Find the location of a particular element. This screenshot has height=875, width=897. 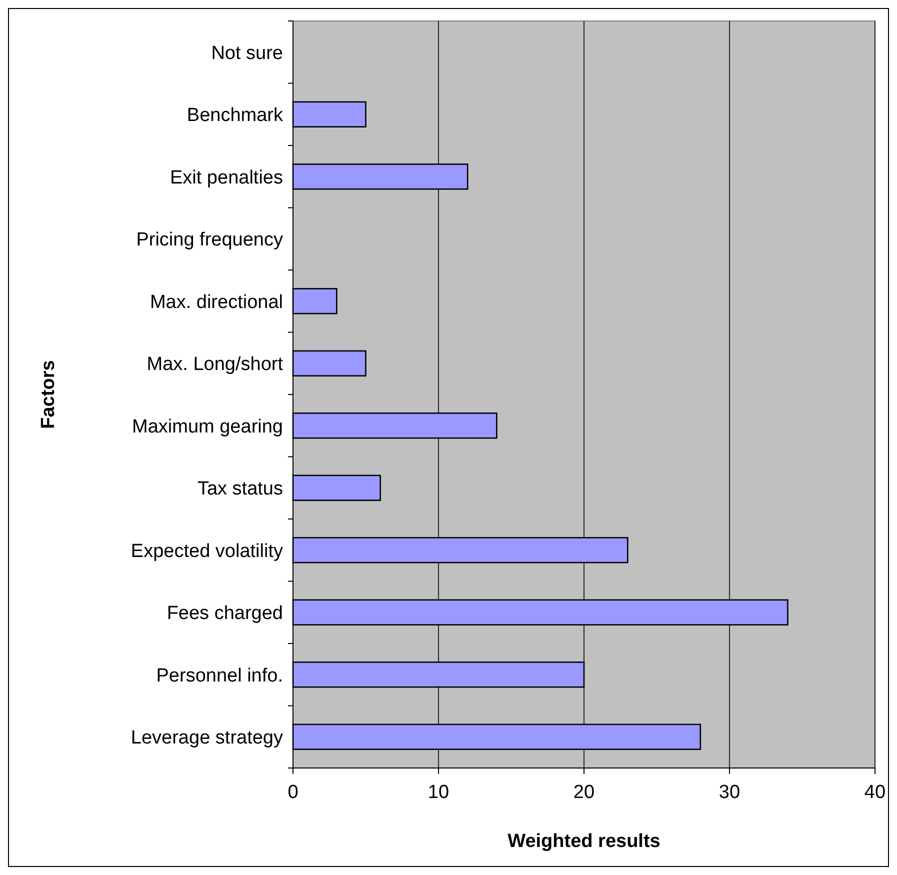

y-tick-label: Fees charged is located at coordinates (224, 613).